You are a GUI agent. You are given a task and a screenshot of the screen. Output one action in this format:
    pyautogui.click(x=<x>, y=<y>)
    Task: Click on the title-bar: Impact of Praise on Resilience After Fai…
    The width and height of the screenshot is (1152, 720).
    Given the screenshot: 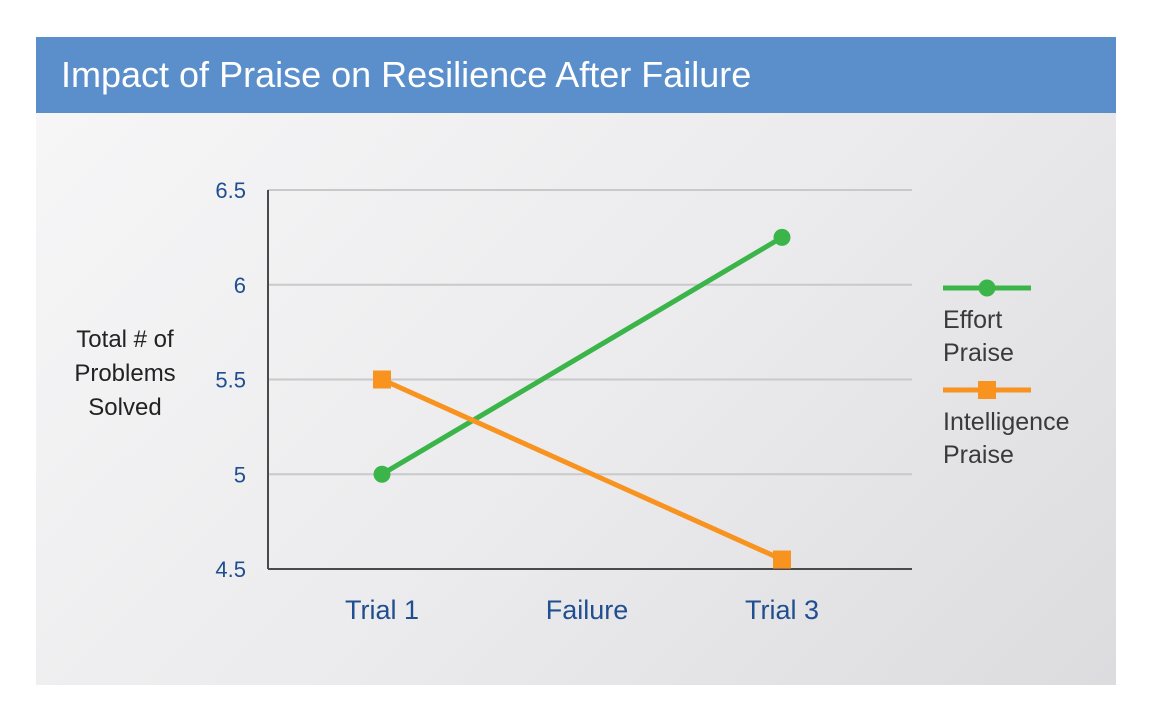 What is the action you would take?
    pyautogui.click(x=576, y=75)
    